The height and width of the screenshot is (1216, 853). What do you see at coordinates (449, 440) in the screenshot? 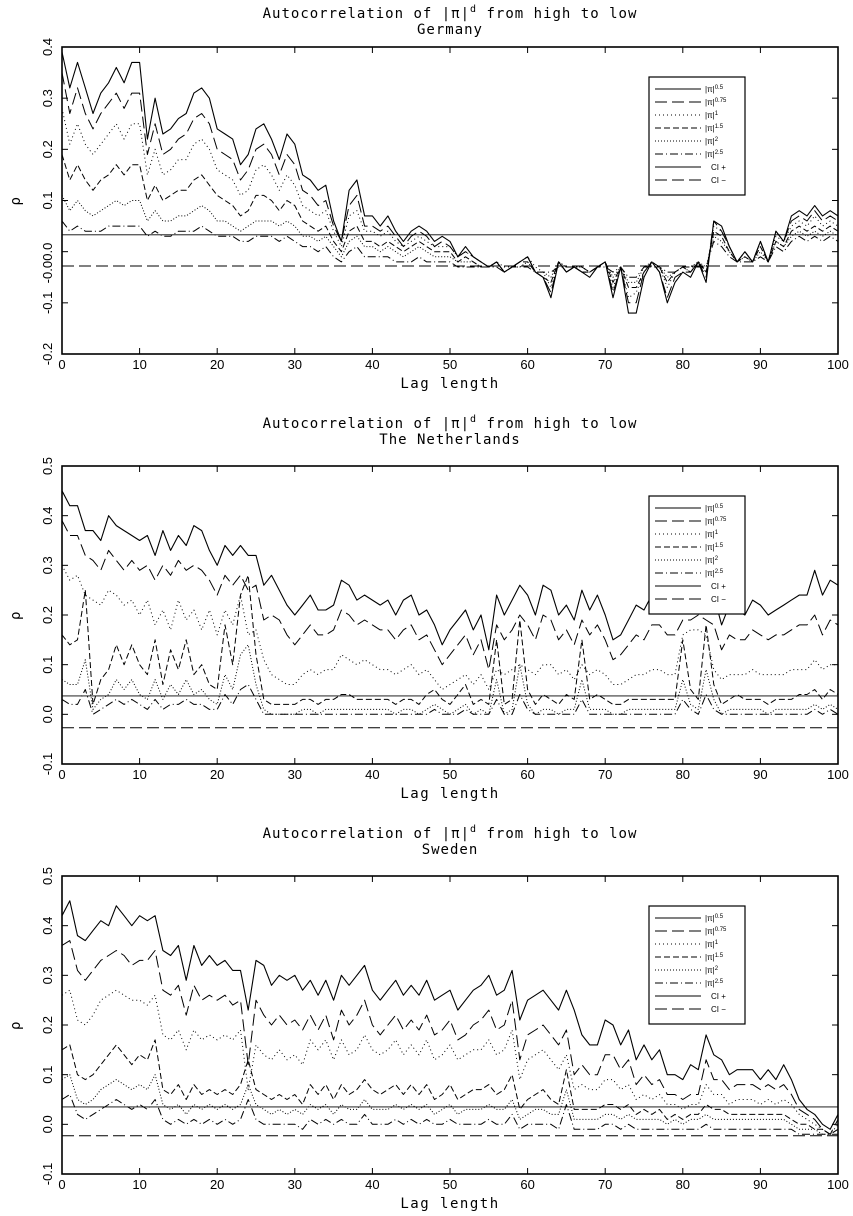
I see `chart-subtitle: The Netherlands` at bounding box center [449, 440].